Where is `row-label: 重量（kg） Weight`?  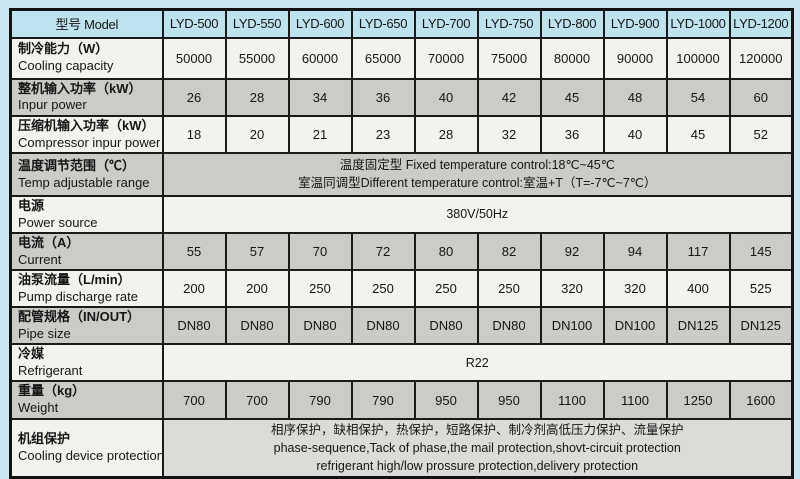 row-label: 重量（kg） Weight is located at coordinates (86, 400).